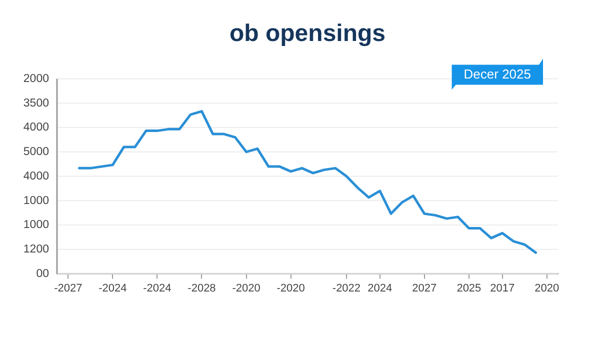 Image resolution: width=600 pixels, height=338 pixels. I want to click on text: 1200, so click(36, 250).